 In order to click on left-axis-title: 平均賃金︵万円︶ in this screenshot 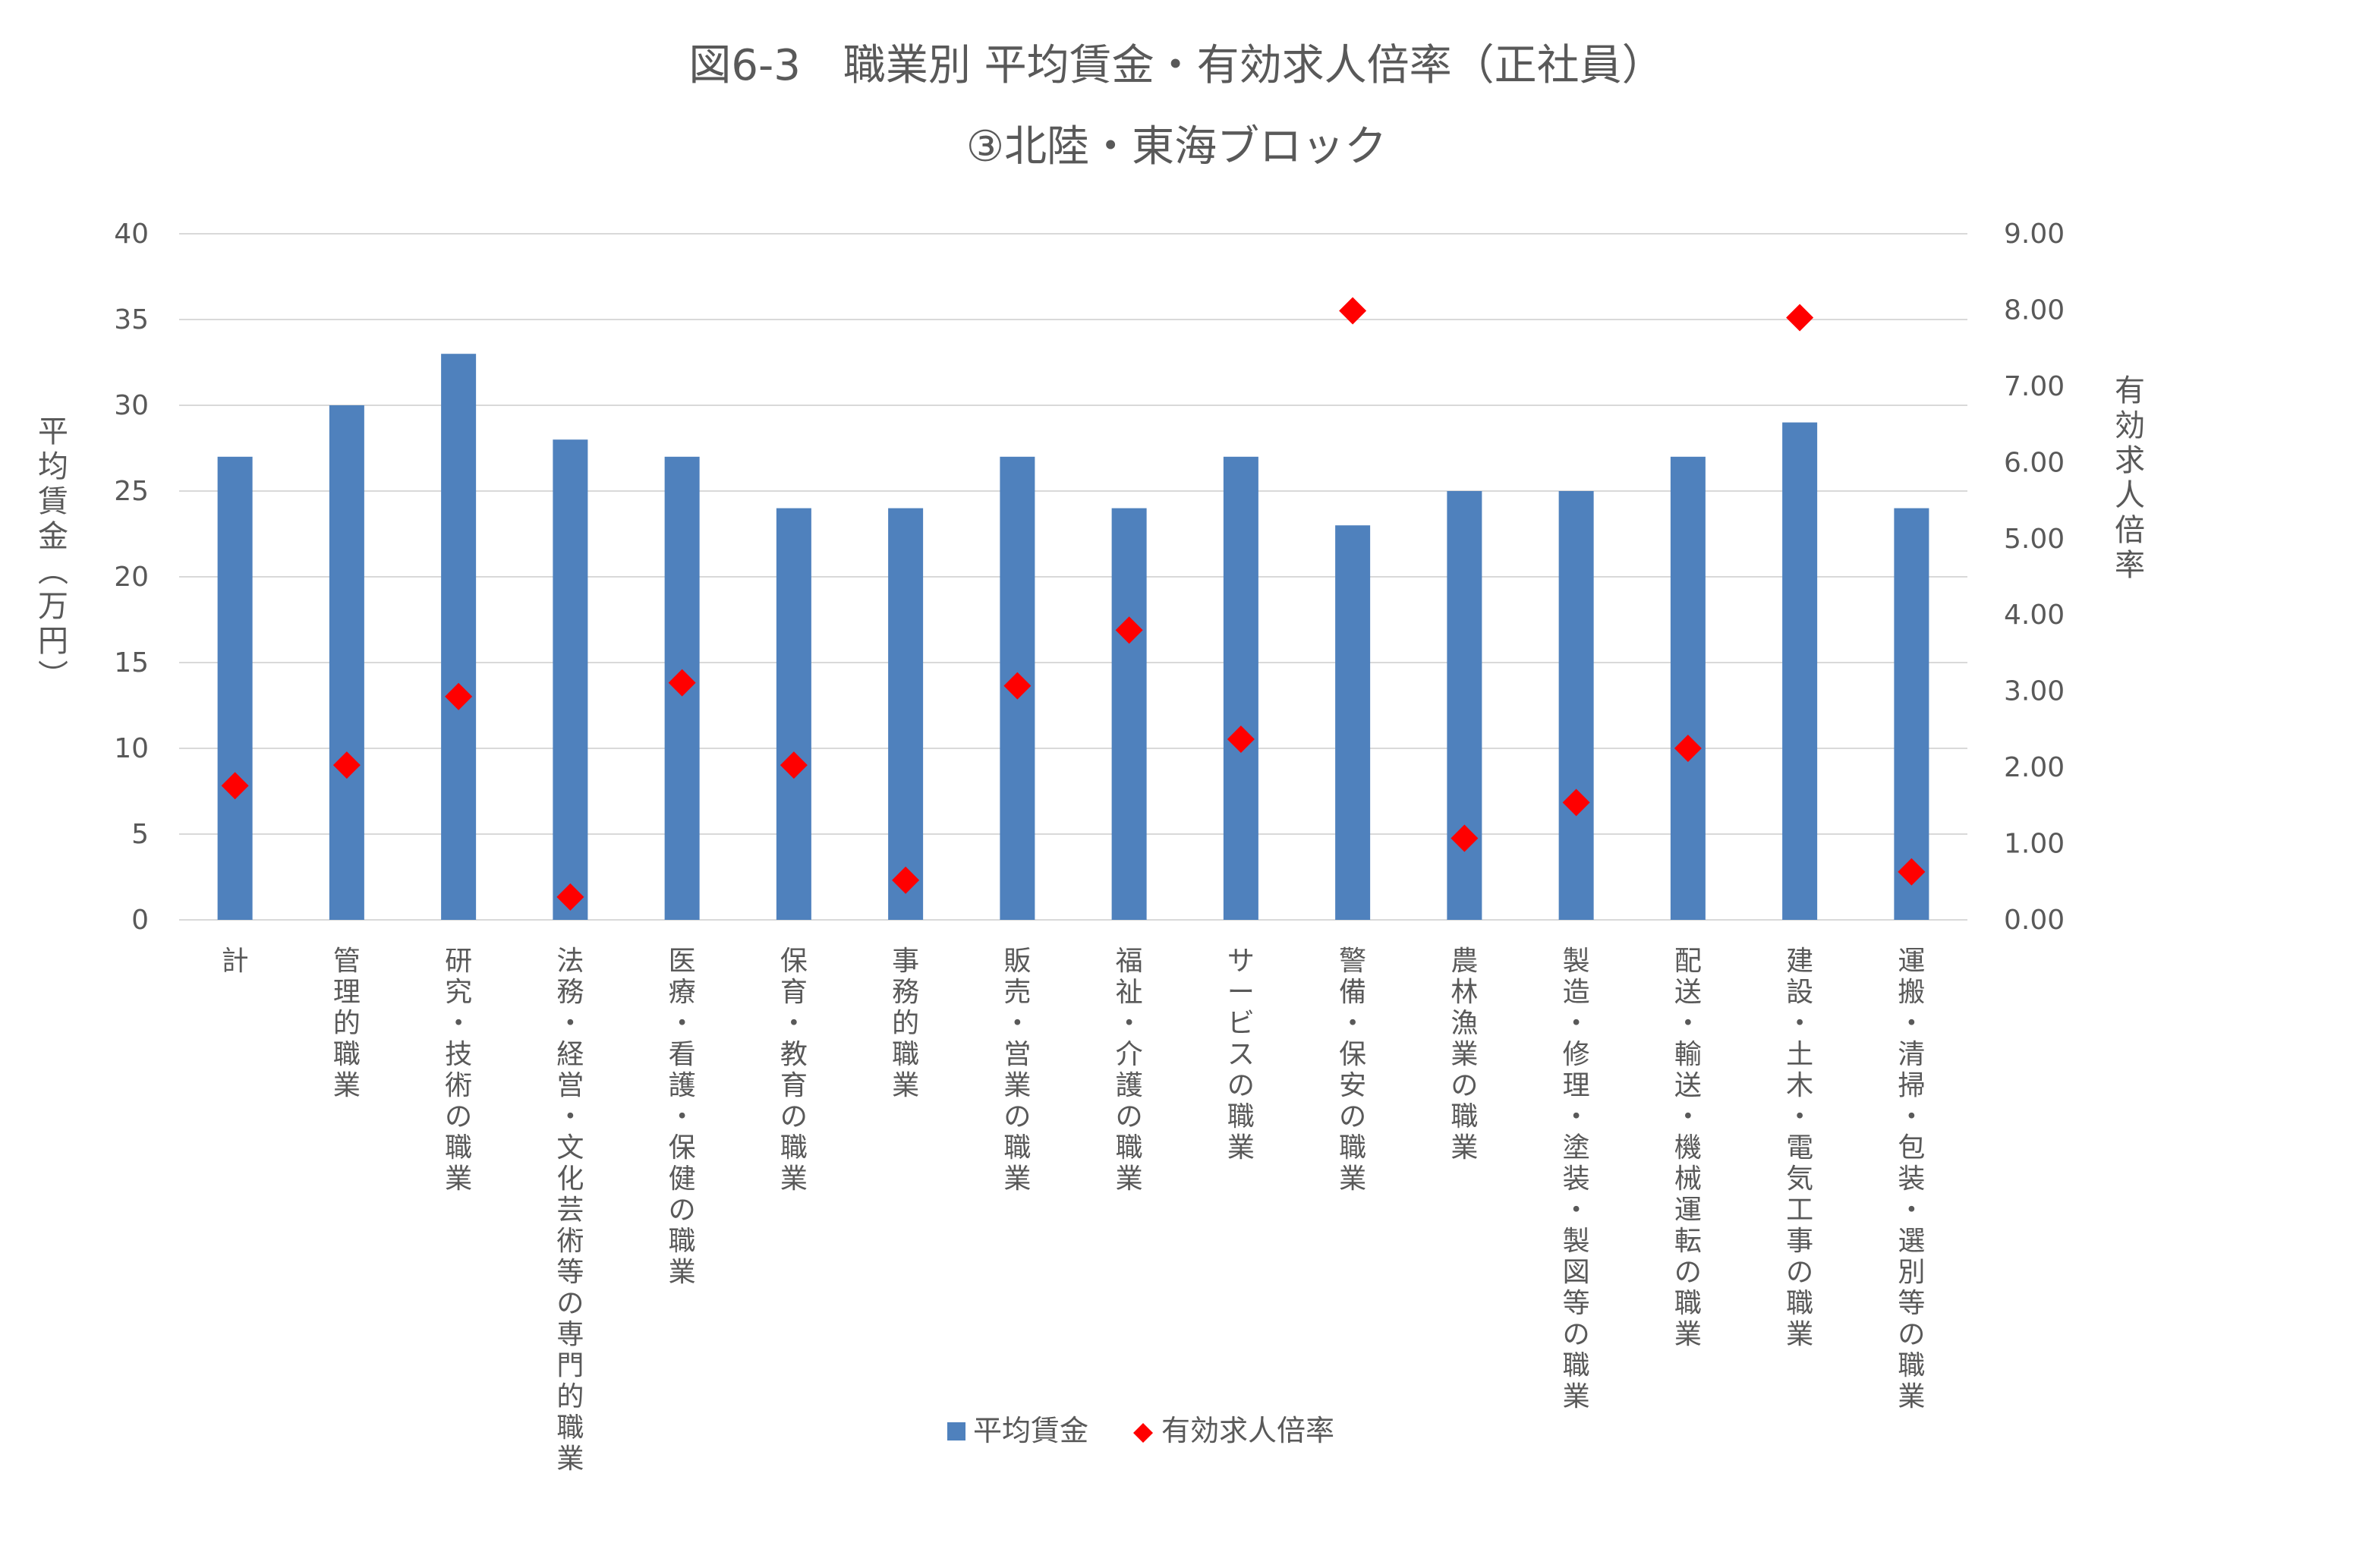, I will do `click(53, 554)`.